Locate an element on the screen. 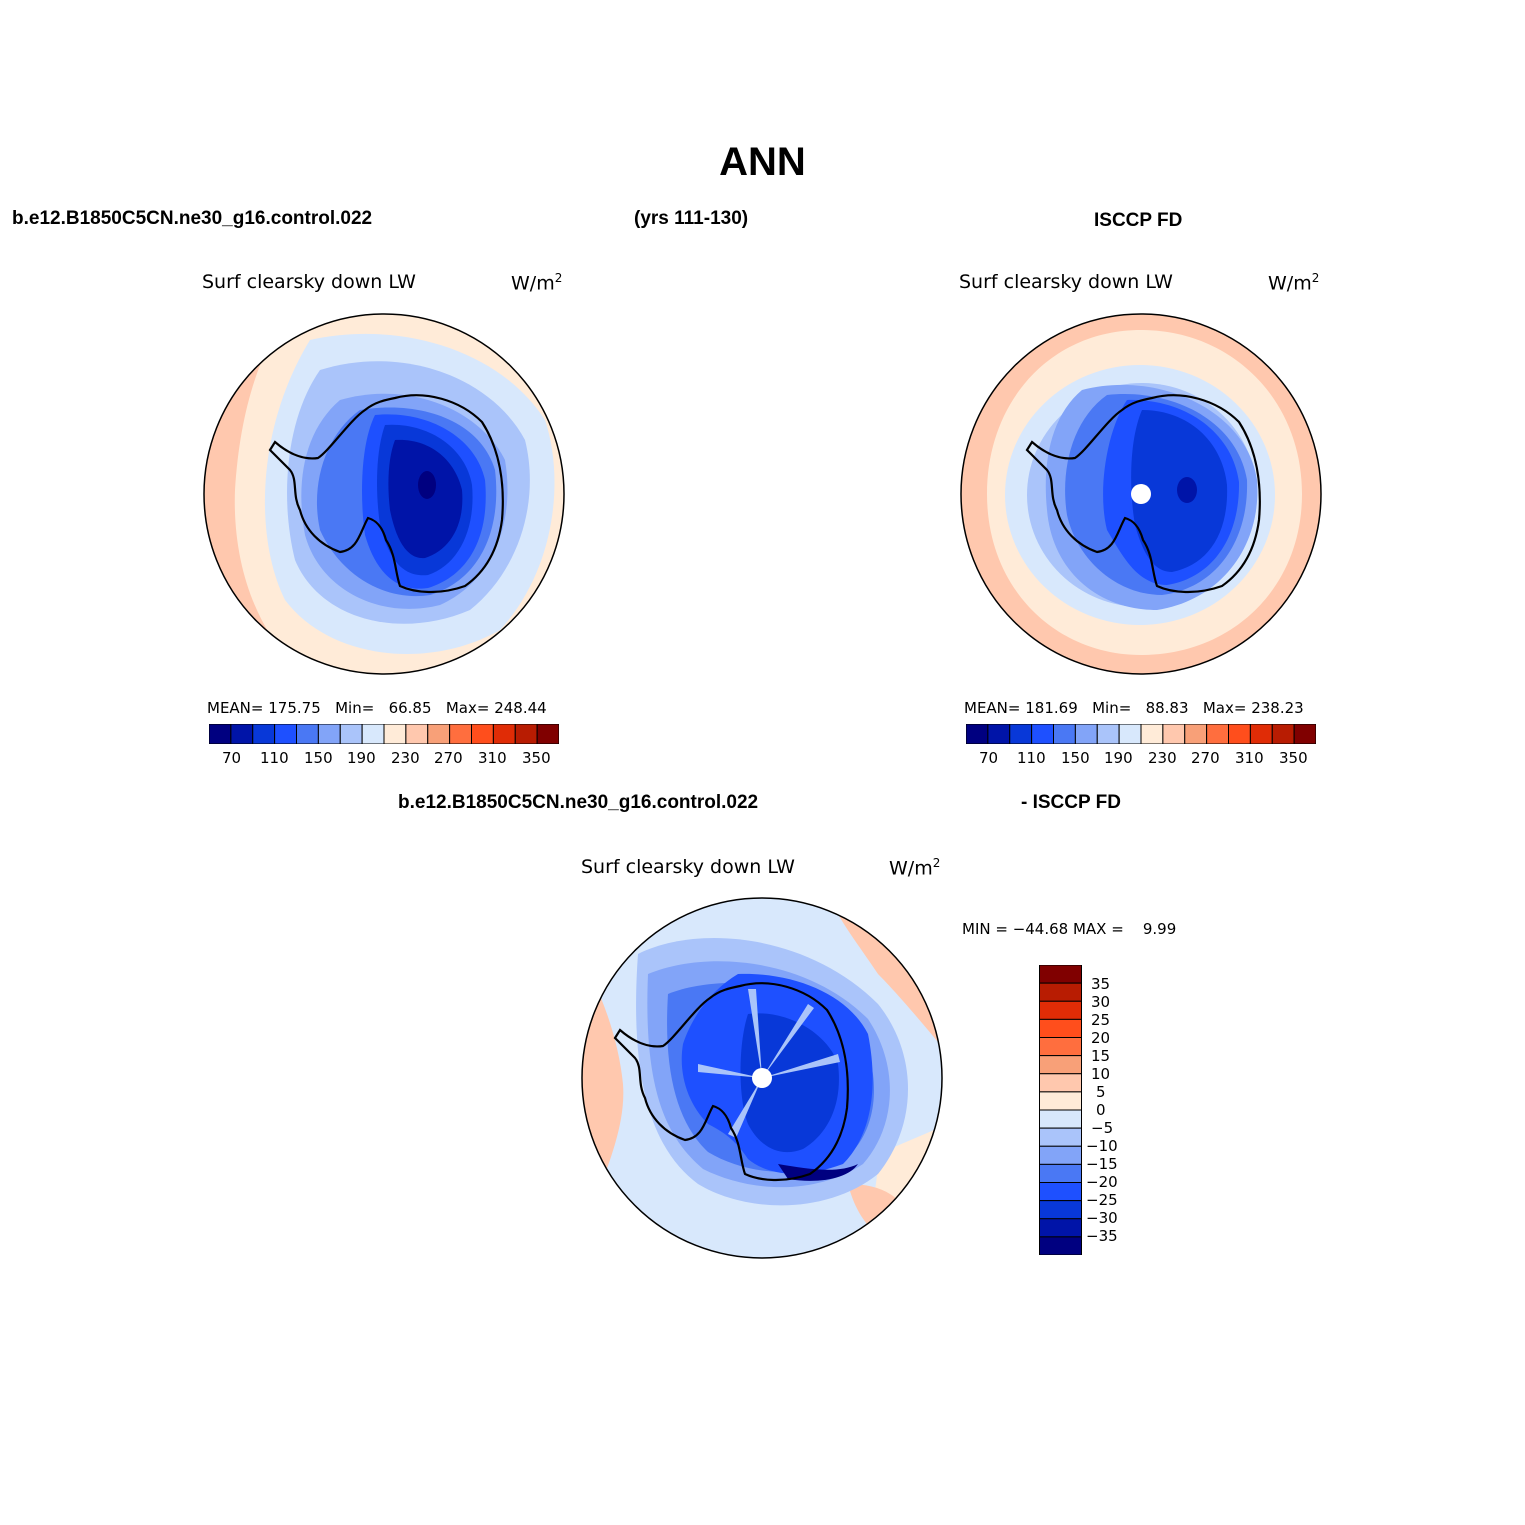  obs-tick: 150 is located at coordinates (1075, 758).